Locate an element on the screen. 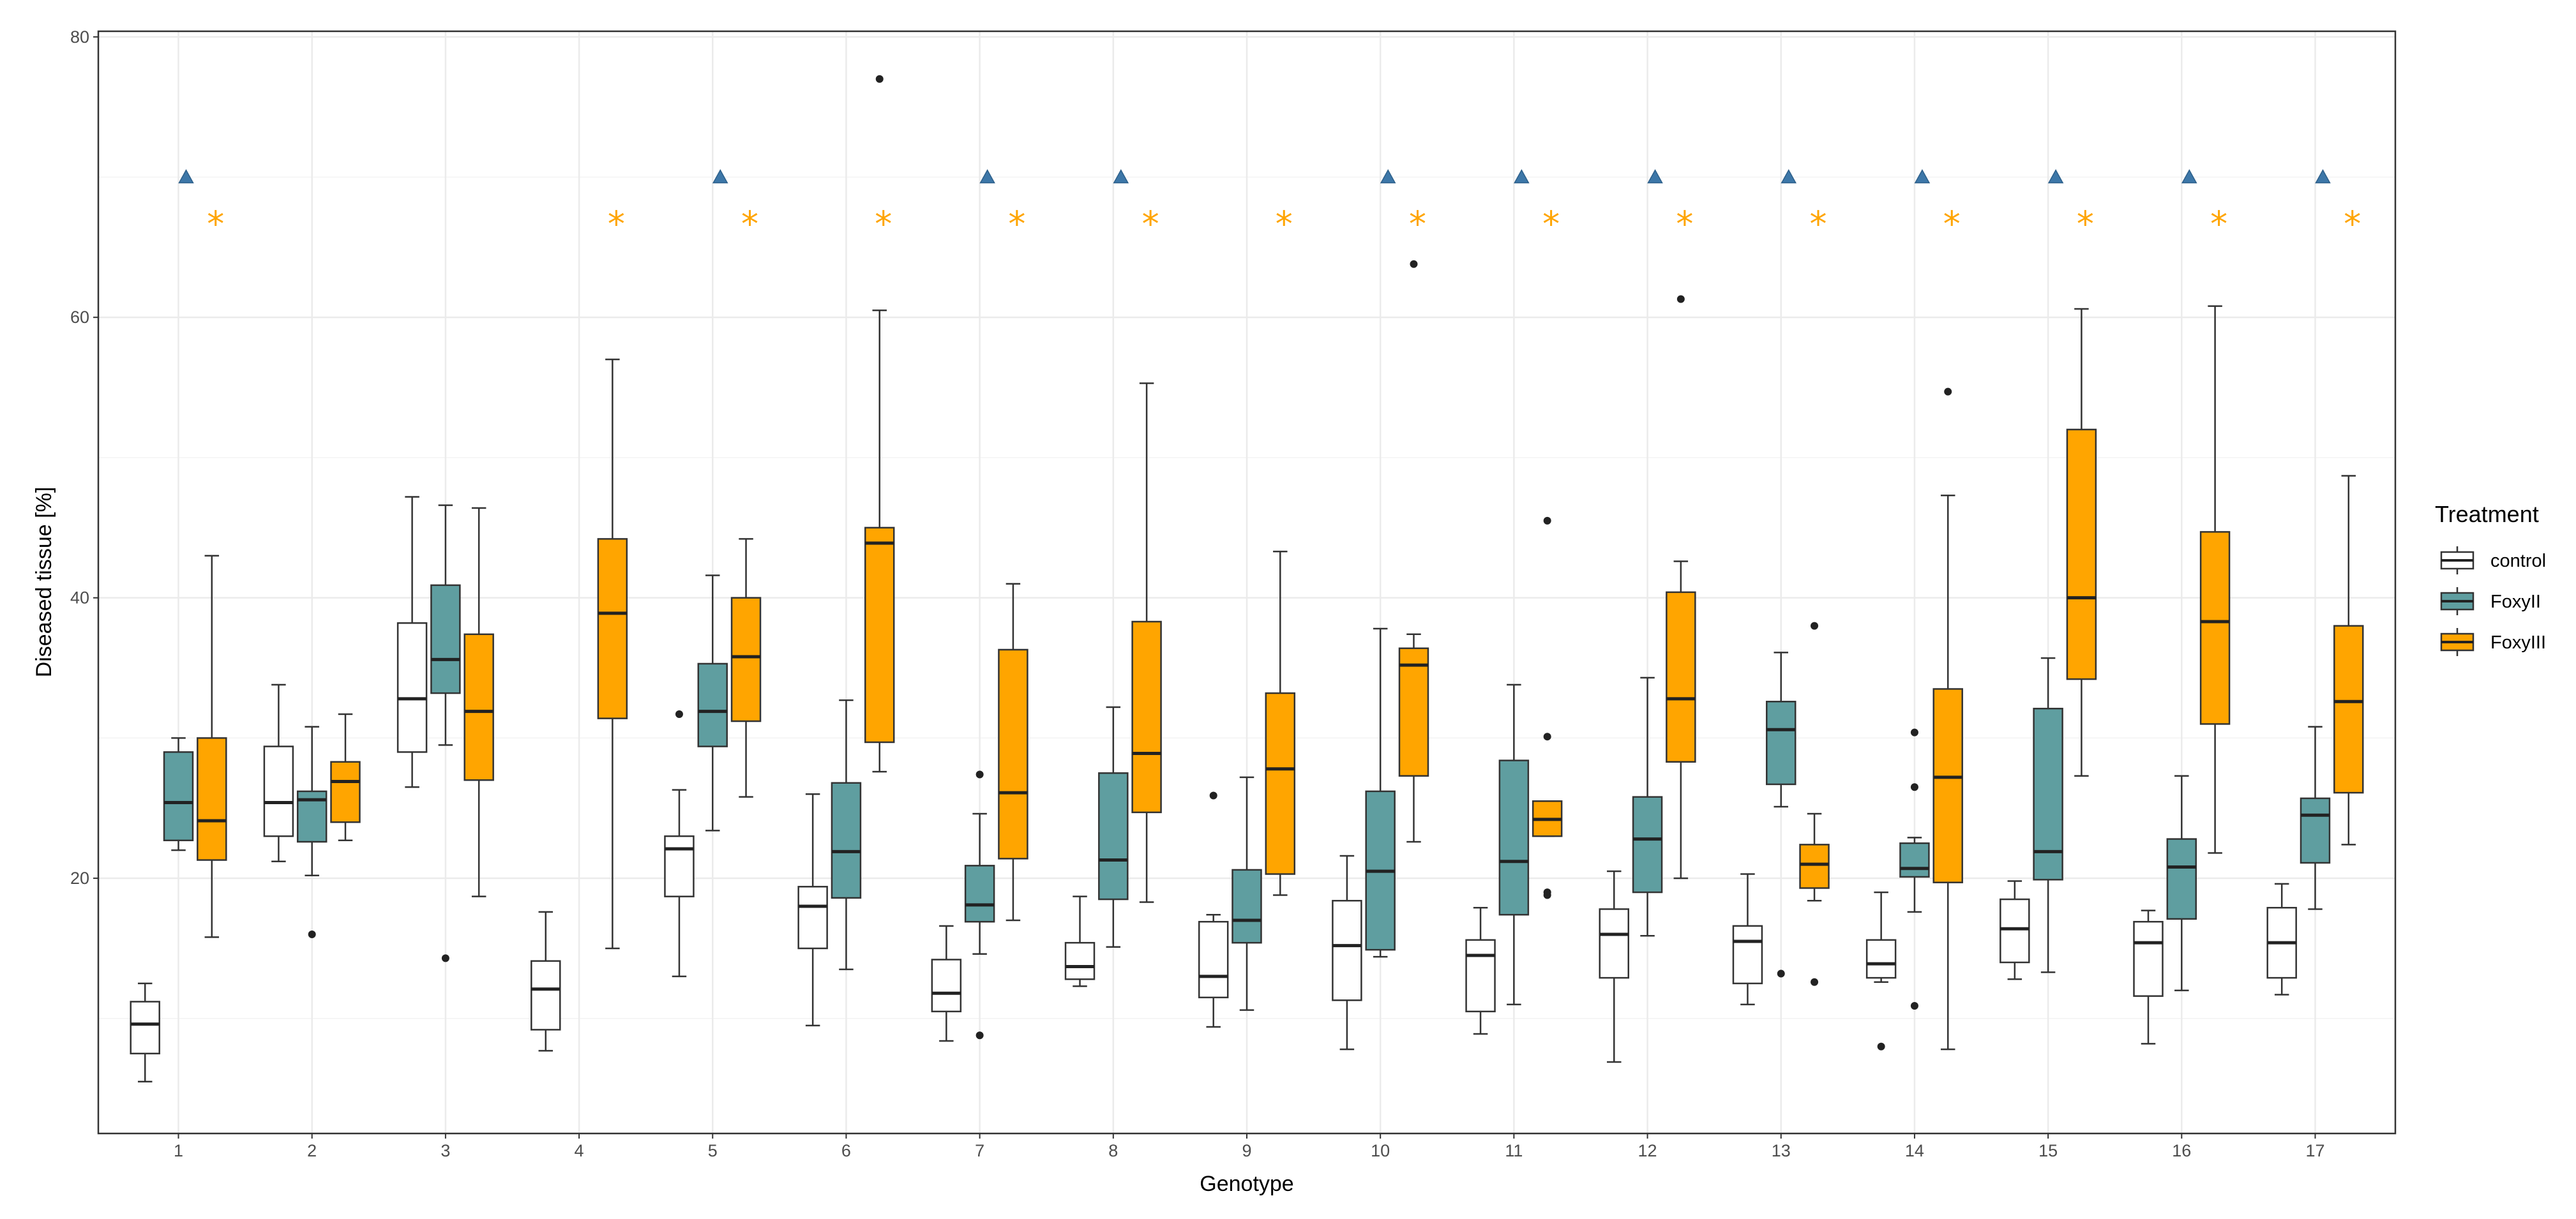 Image resolution: width=2576 pixels, height=1219 pixels. legend-label: FoxyII is located at coordinates (2515, 602).